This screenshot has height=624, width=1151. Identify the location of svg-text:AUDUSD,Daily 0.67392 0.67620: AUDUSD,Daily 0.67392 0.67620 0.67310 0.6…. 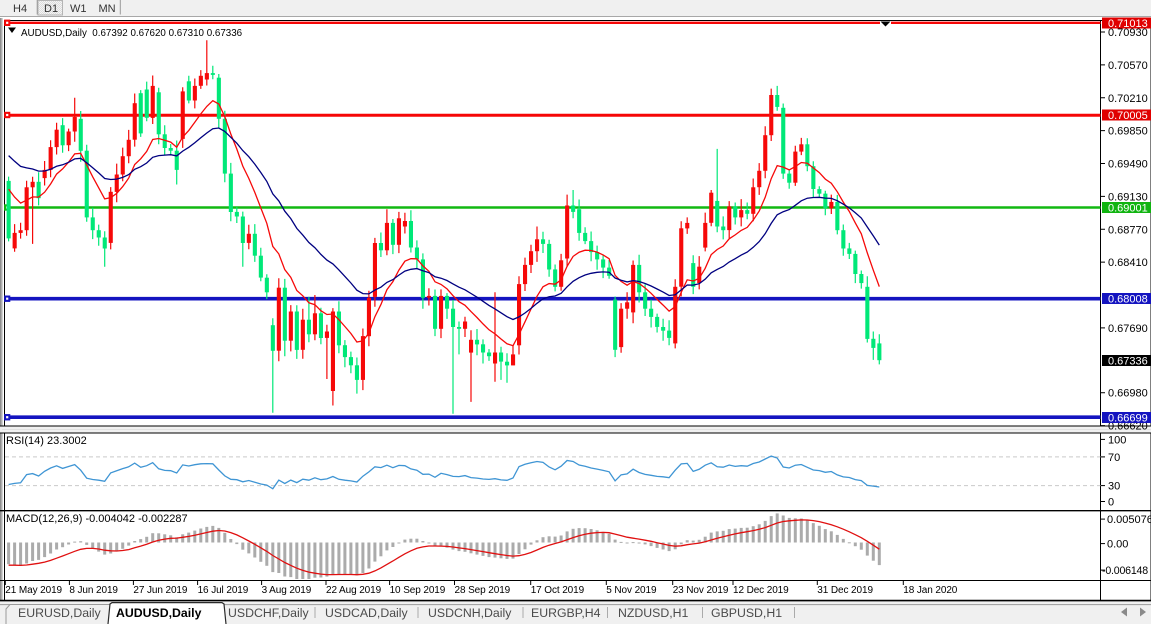
(132, 33).